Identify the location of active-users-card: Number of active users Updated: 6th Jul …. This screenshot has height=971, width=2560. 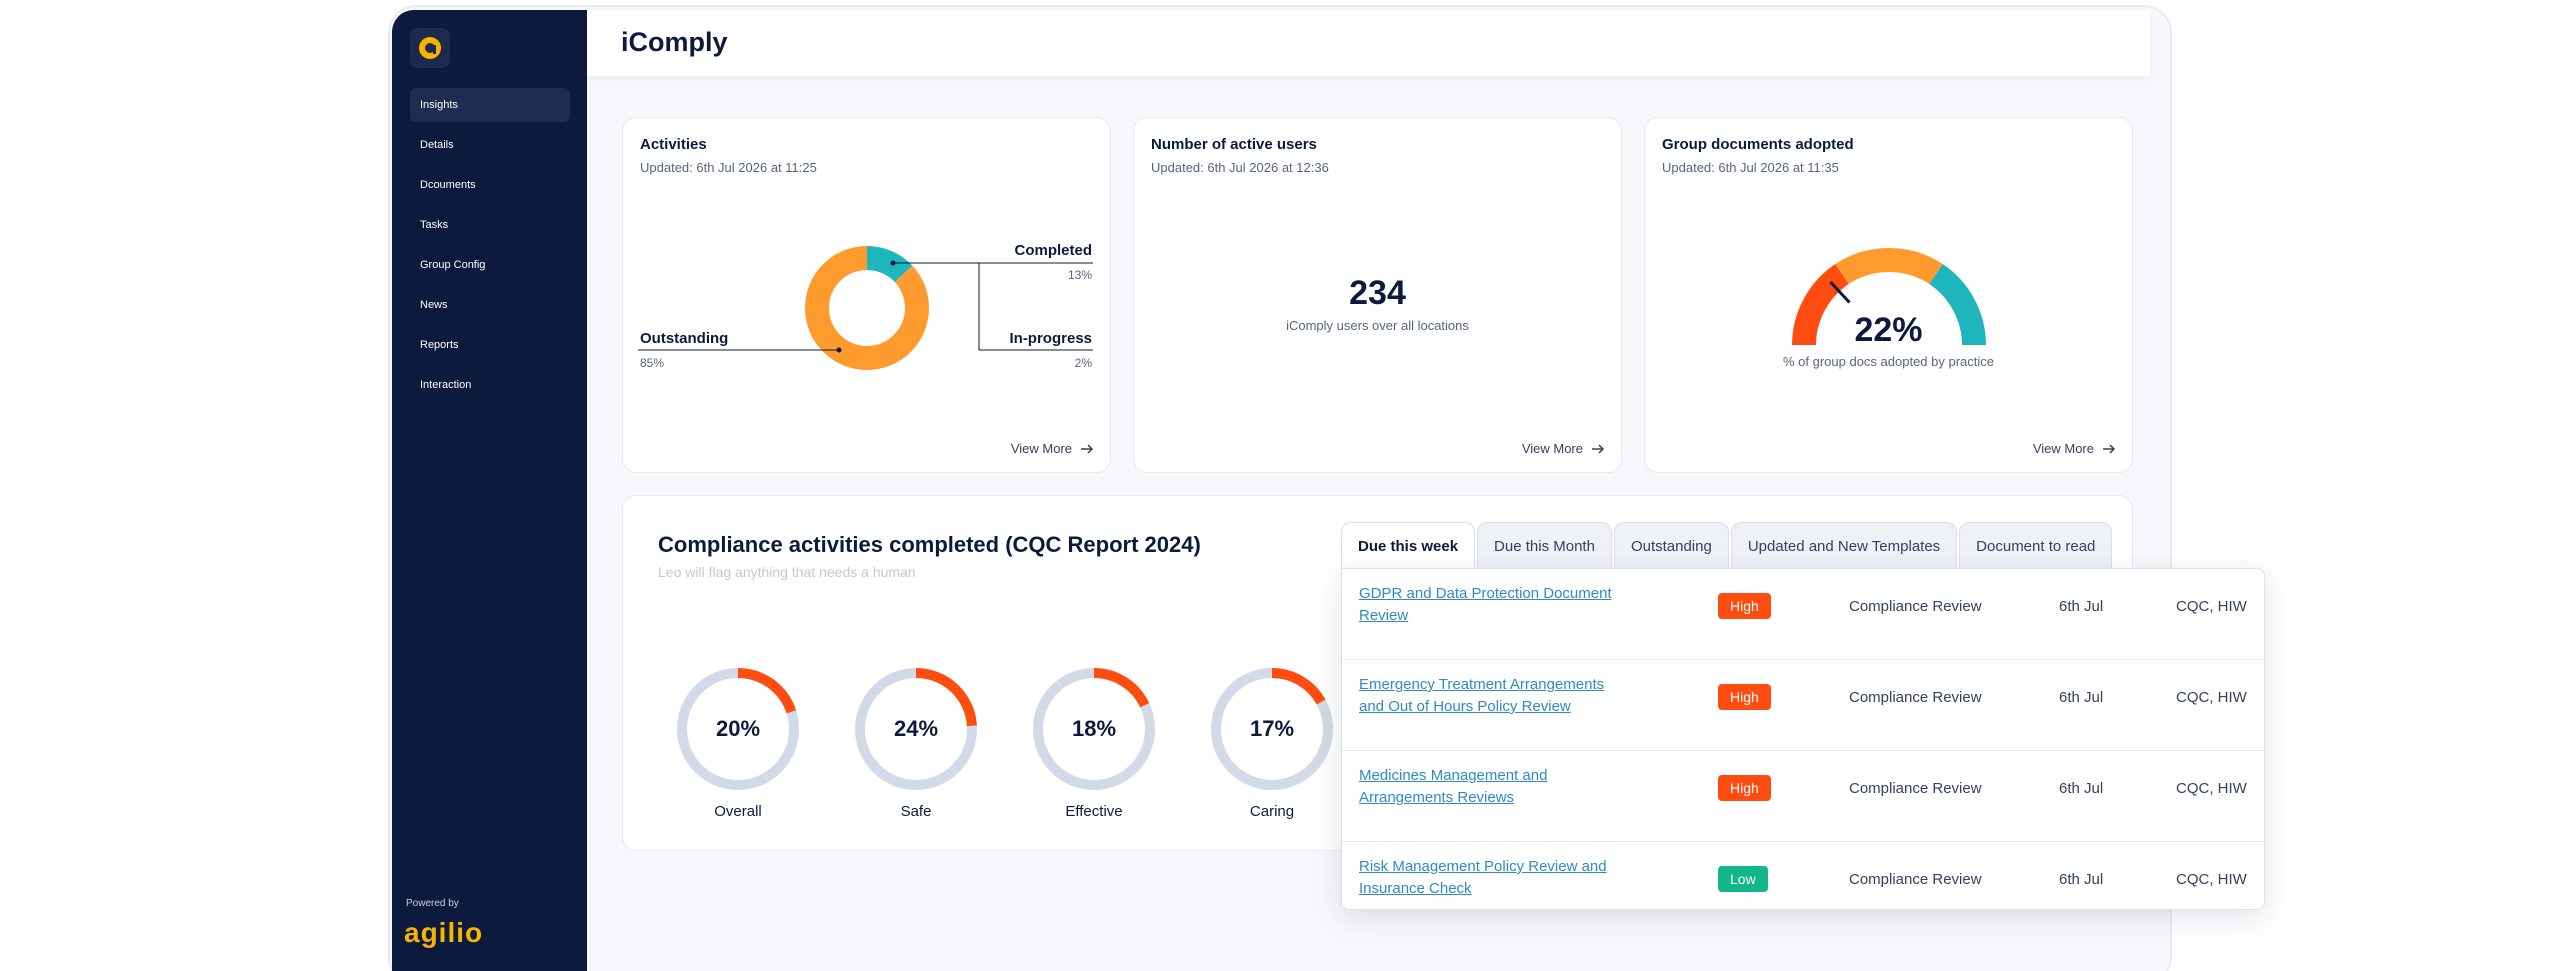
(1377, 295).